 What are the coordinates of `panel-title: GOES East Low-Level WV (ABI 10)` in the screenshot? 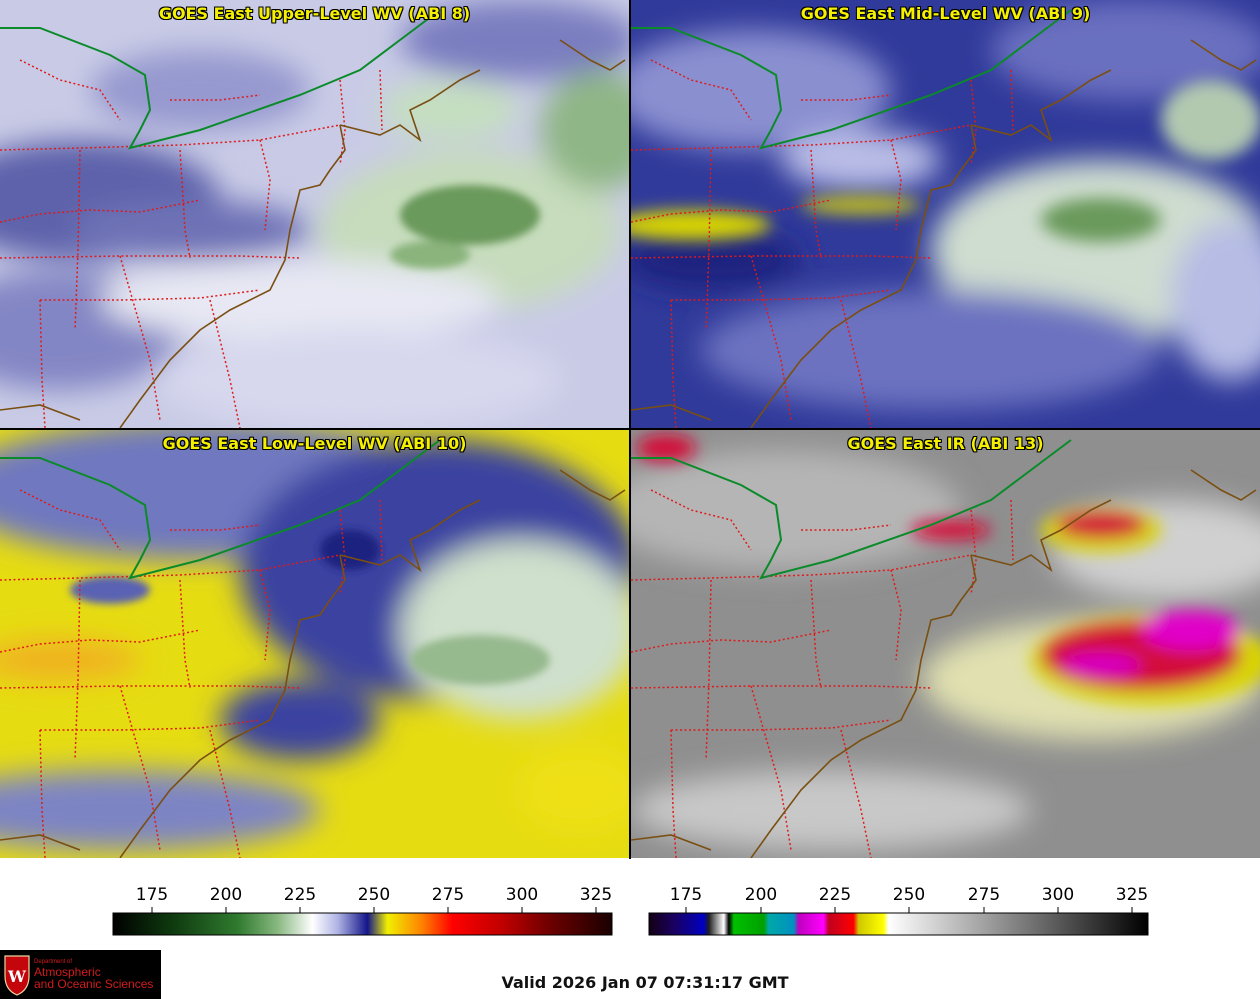 It's located at (314, 443).